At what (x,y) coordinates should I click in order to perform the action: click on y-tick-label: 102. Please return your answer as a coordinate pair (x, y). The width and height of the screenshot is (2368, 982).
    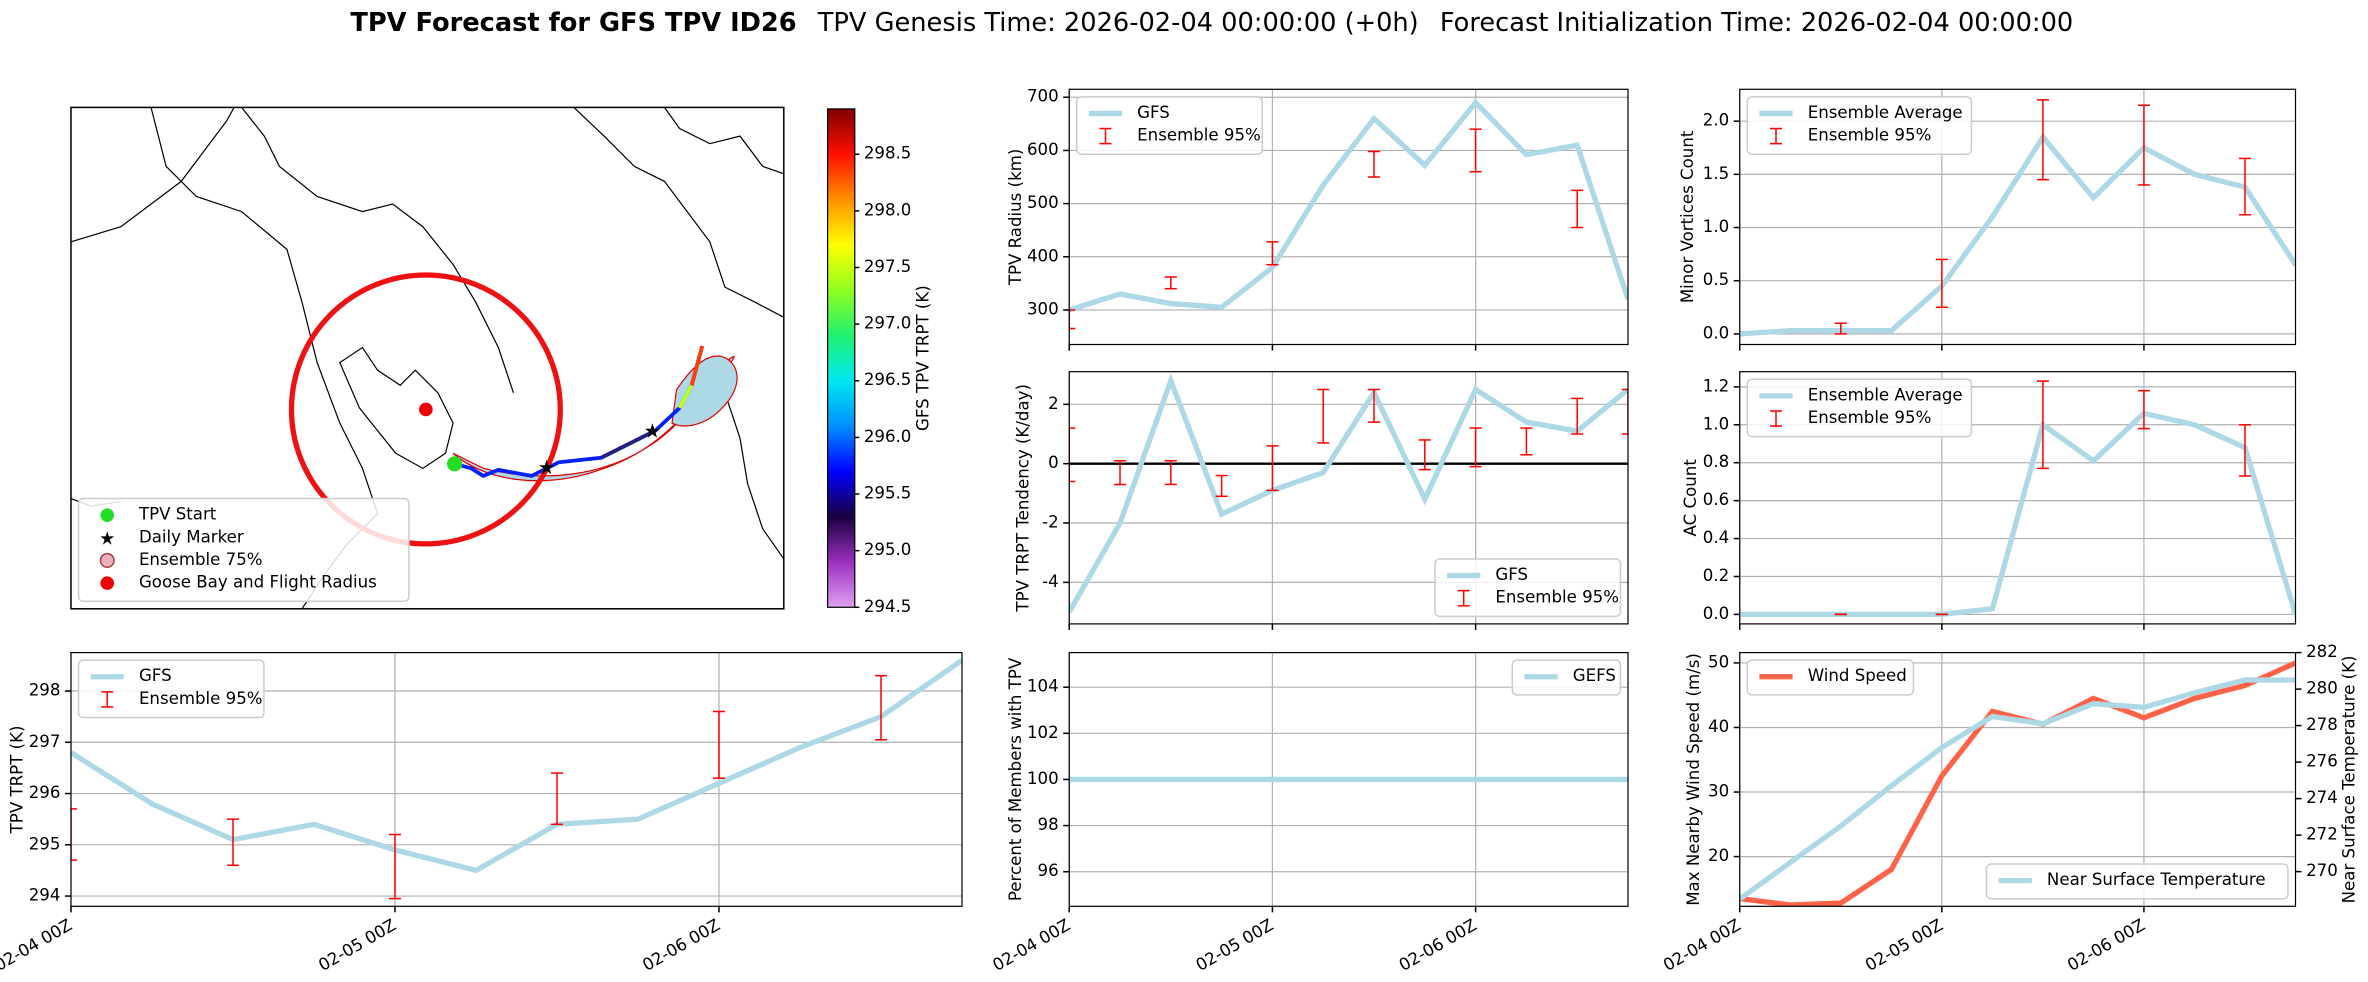
    Looking at the image, I should click on (1043, 732).